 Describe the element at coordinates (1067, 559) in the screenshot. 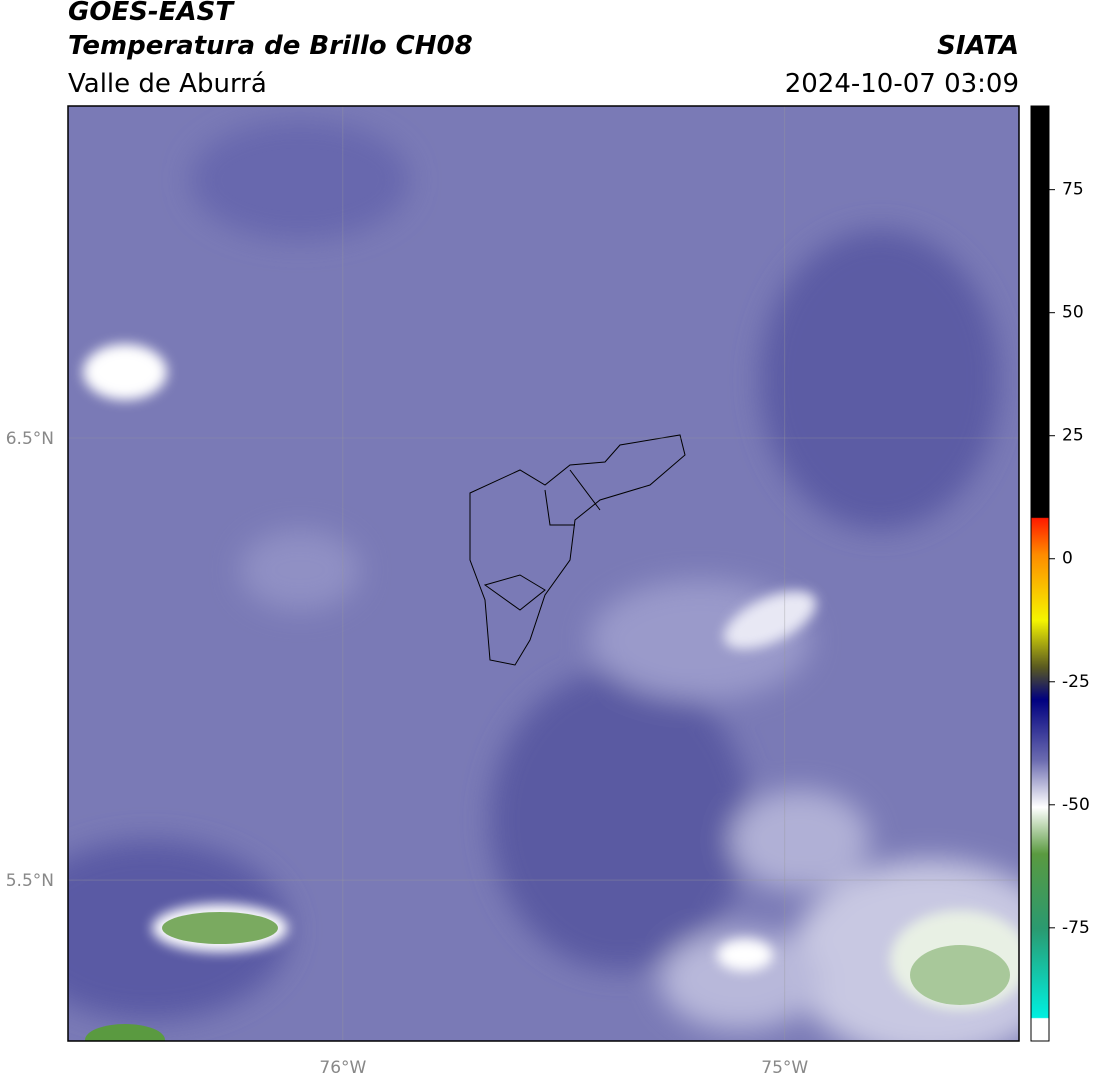

I see `colorbar-label: 0` at that location.